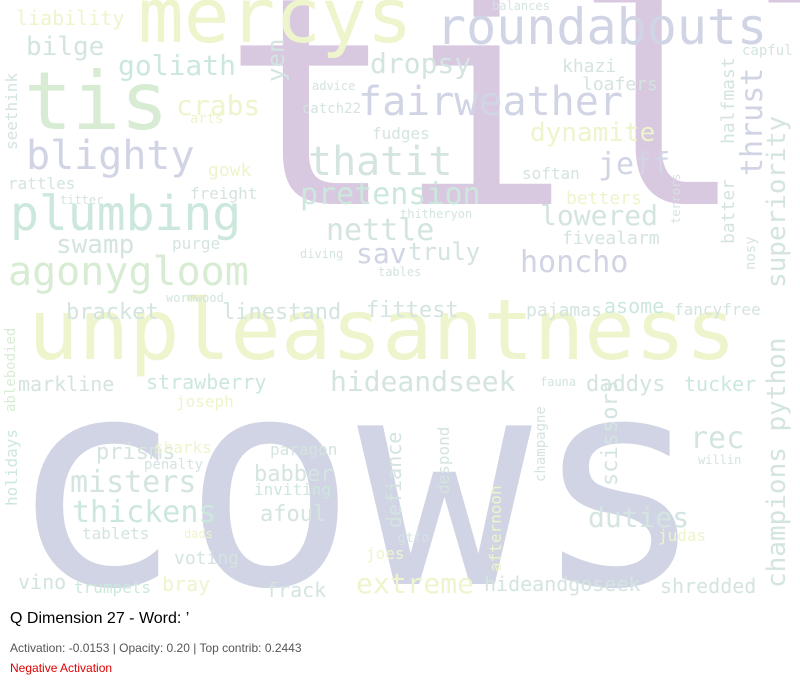 This screenshot has width=800, height=680. What do you see at coordinates (390, 194) in the screenshot?
I see `word-pretension: pretension` at bounding box center [390, 194].